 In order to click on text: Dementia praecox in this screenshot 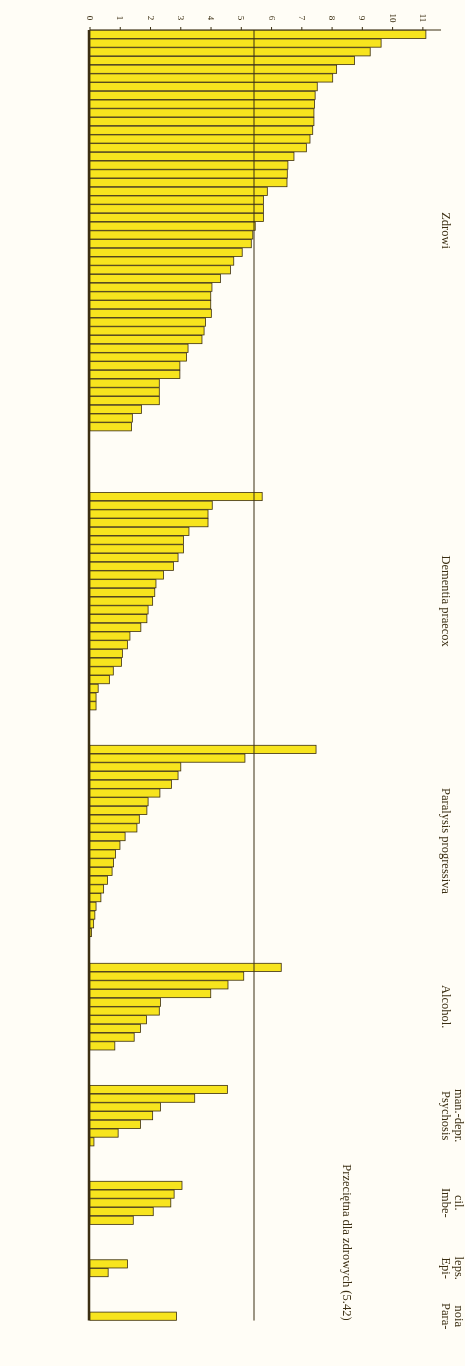, I will do `click(446, 601)`.